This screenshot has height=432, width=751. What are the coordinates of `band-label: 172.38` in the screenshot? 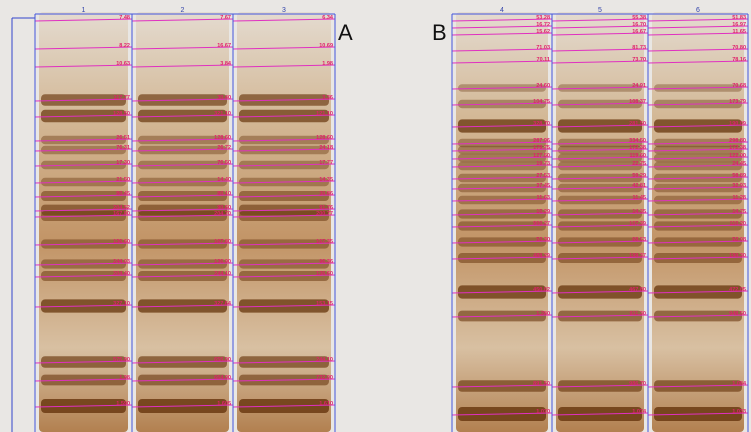 It's located at (737, 148).